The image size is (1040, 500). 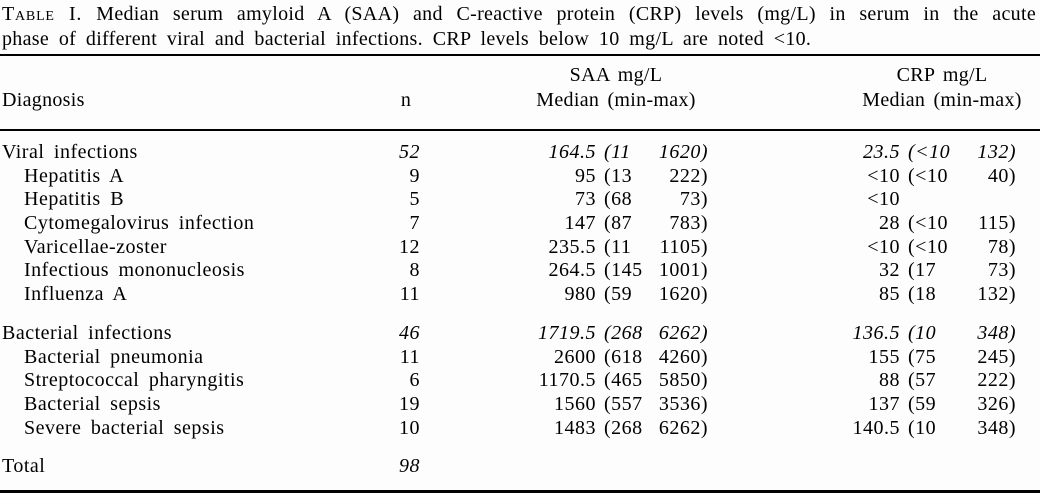 I want to click on saa-median-cell: 73, so click(x=585, y=199).